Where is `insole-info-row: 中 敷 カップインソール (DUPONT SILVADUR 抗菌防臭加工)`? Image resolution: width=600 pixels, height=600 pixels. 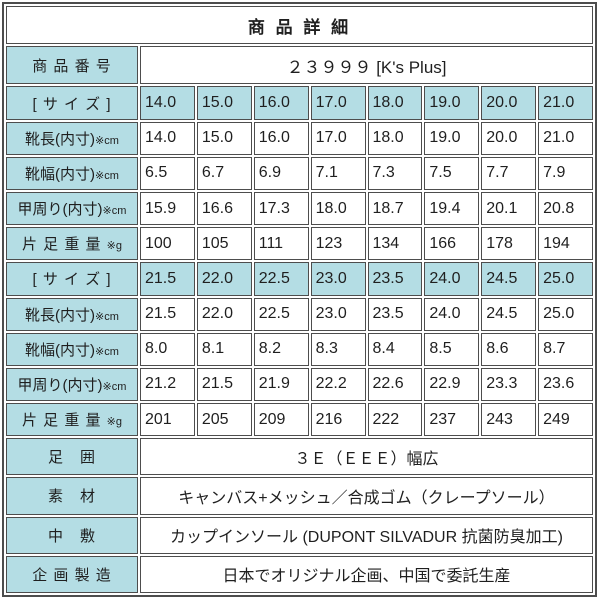 insole-info-row: 中 敷 カップインソール (DUPONT SILVADUR 抗菌防臭加工) is located at coordinates (299, 535).